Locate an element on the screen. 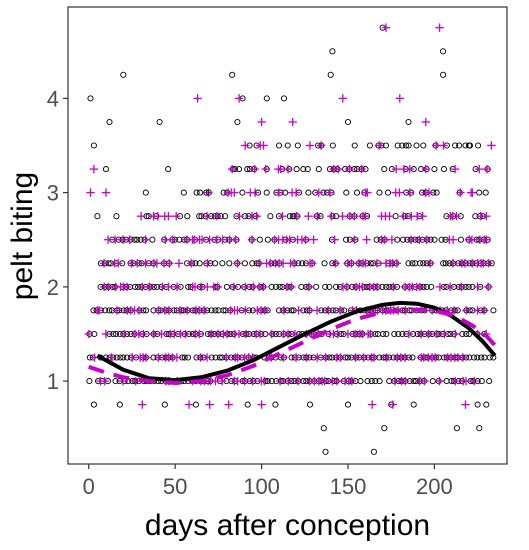 The height and width of the screenshot is (550, 529). y-tick-label: 4 is located at coordinates (53, 98).